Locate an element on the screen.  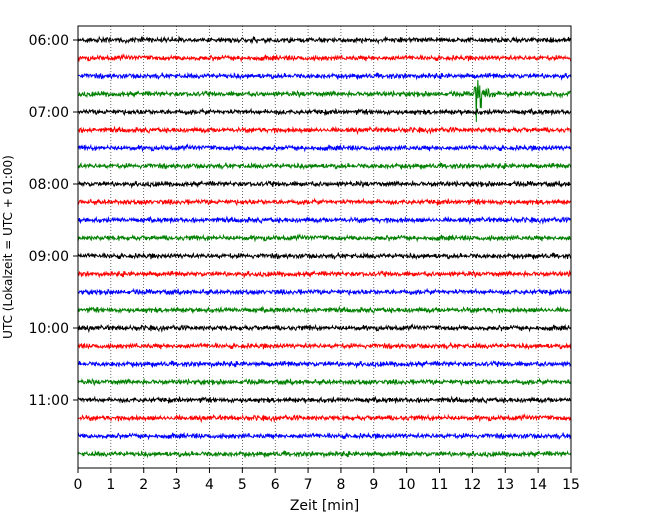
y-tick-label: 09:00 is located at coordinates (49, 257).